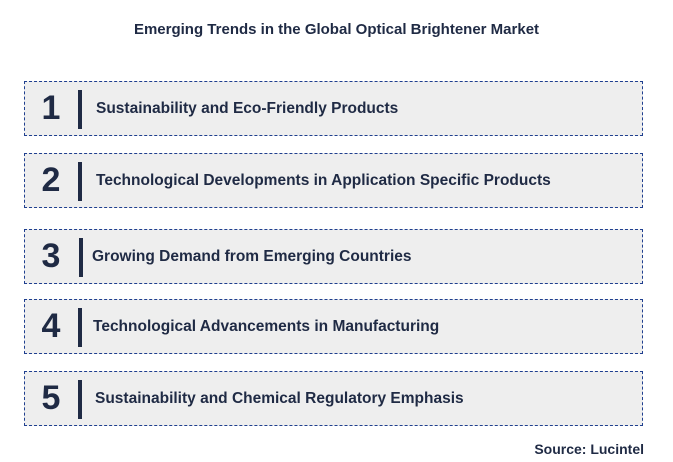 The width and height of the screenshot is (673, 462). What do you see at coordinates (247, 108) in the screenshot?
I see `trend-label: Sustainability and Eco-Friendly Products` at bounding box center [247, 108].